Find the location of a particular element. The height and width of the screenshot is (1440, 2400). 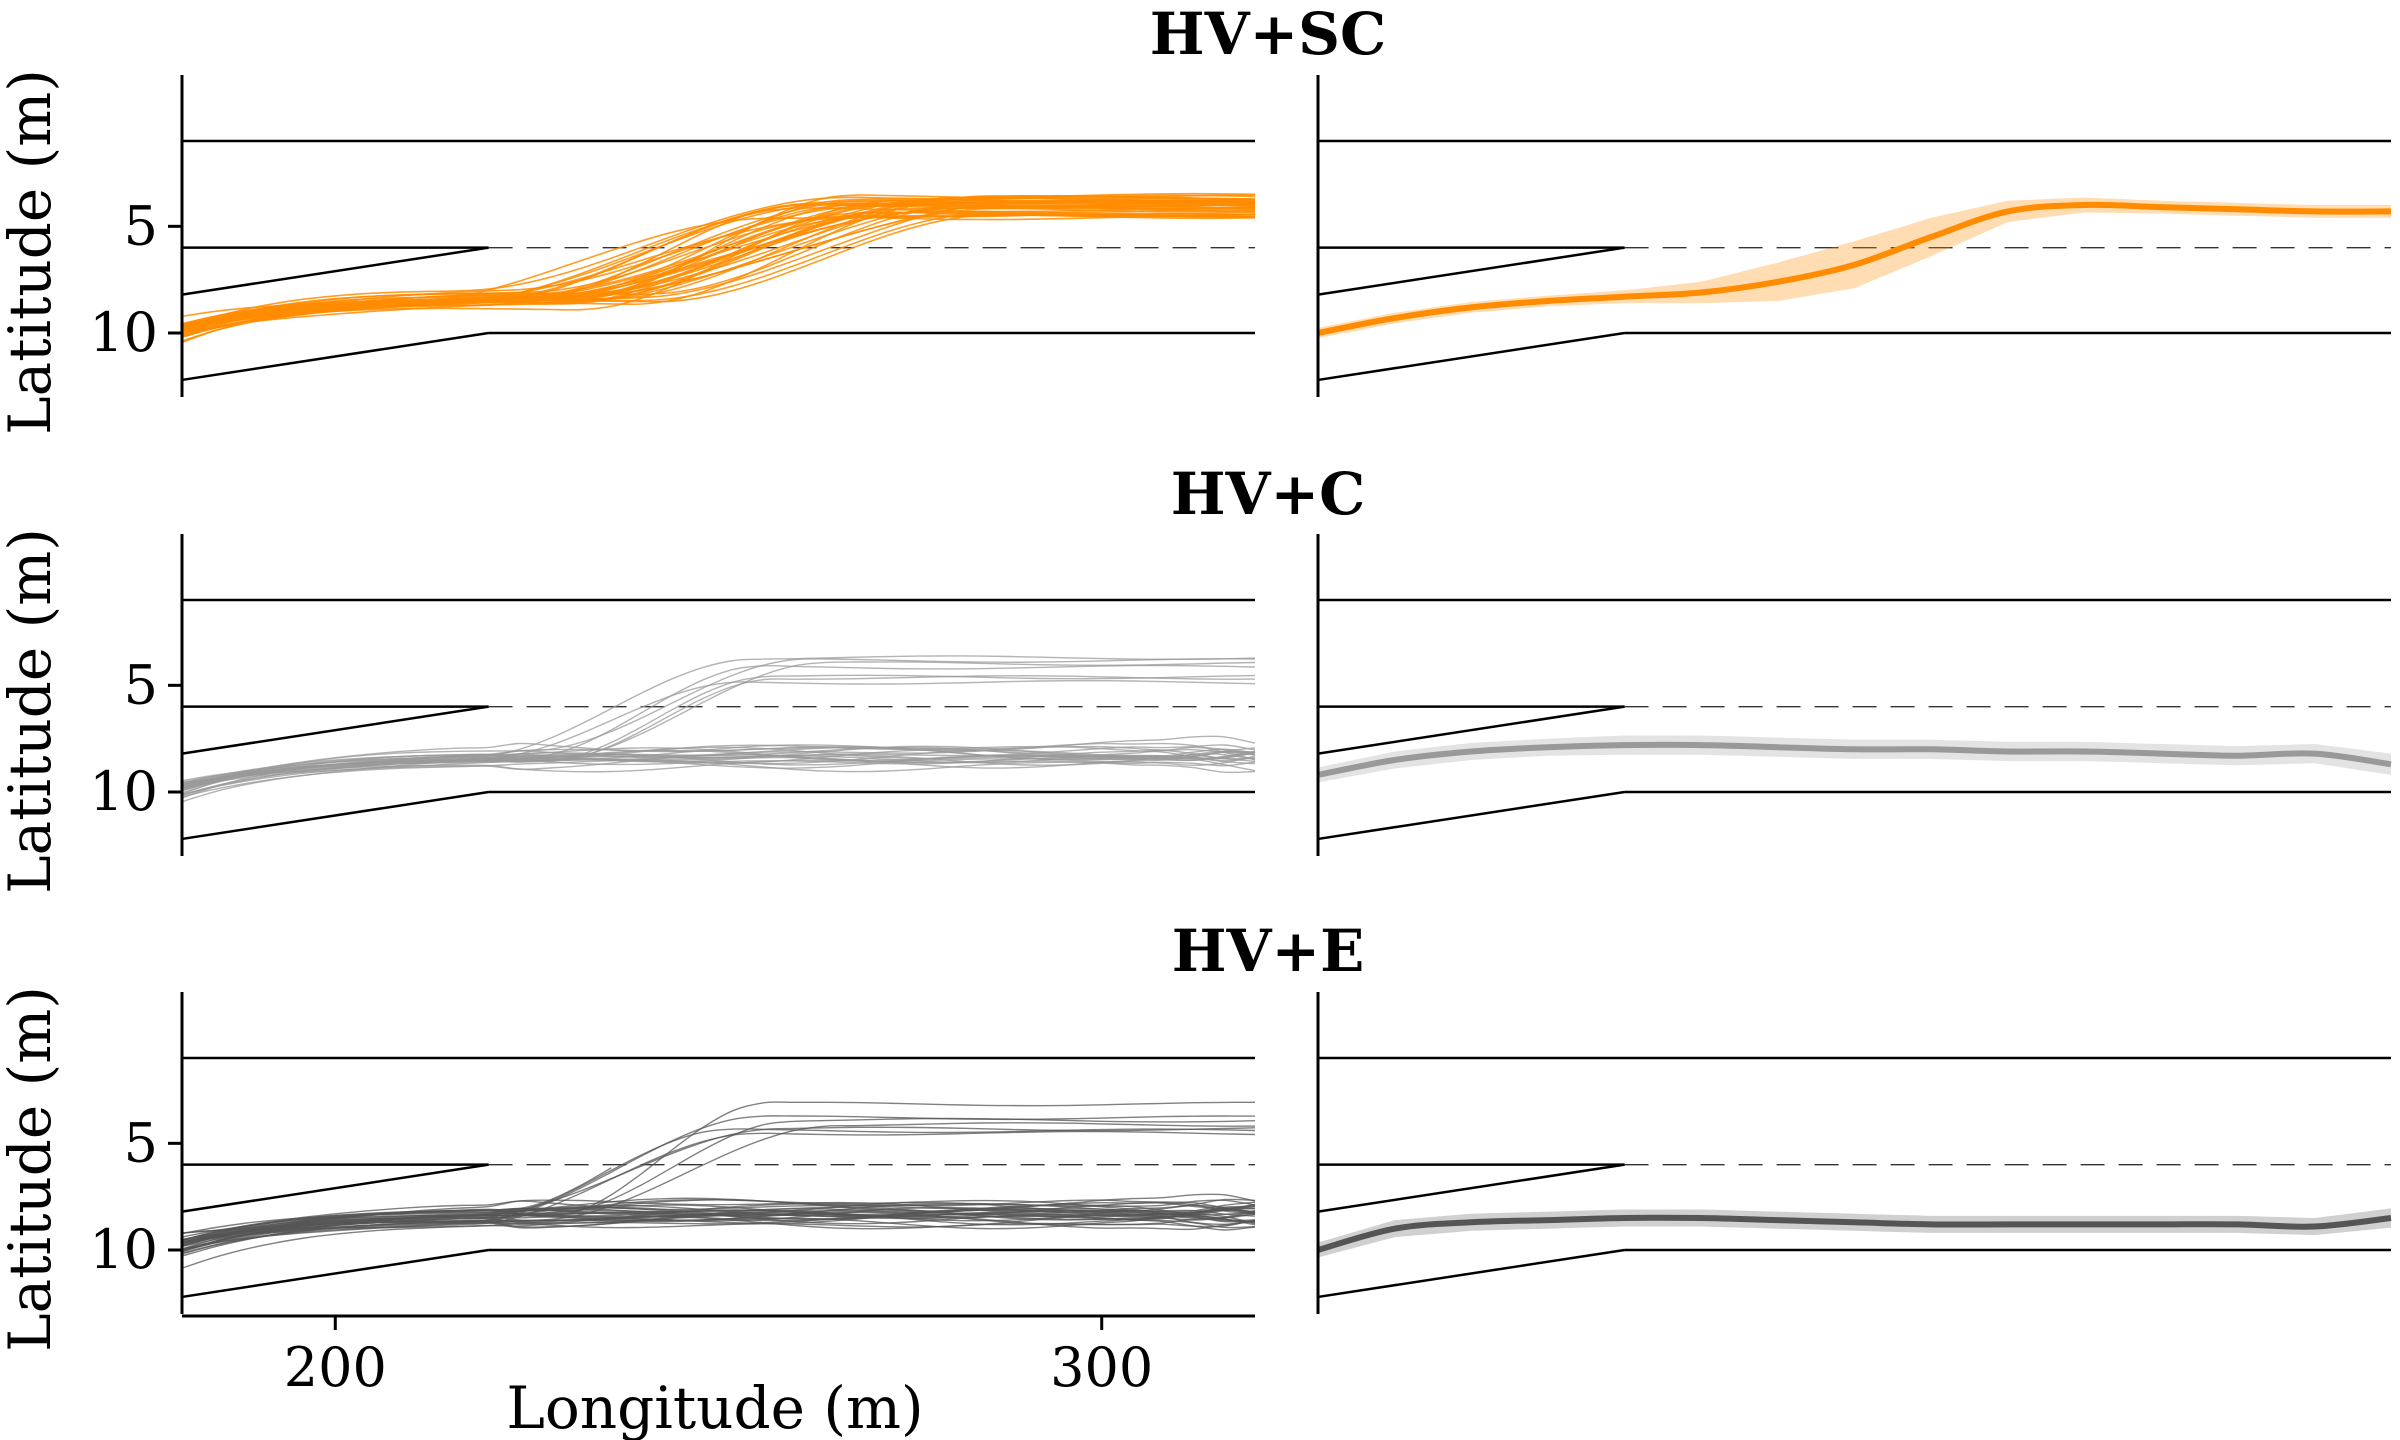

y-axis-label-0: Latitude (m) is located at coordinates (32, 252).